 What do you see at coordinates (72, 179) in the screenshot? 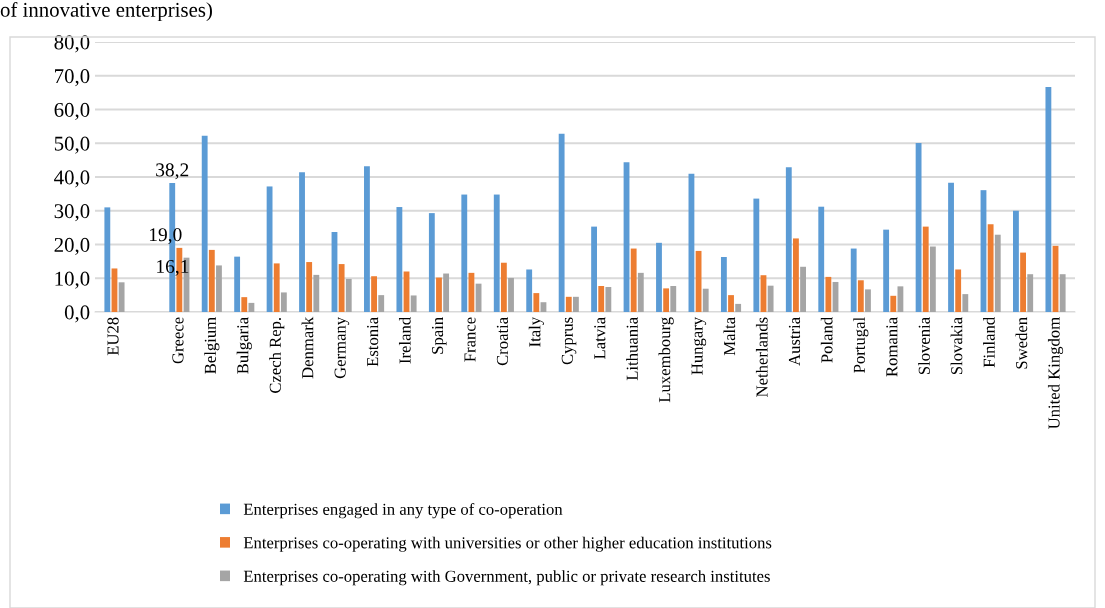
I see `y-tick-label: 40,0` at bounding box center [72, 179].